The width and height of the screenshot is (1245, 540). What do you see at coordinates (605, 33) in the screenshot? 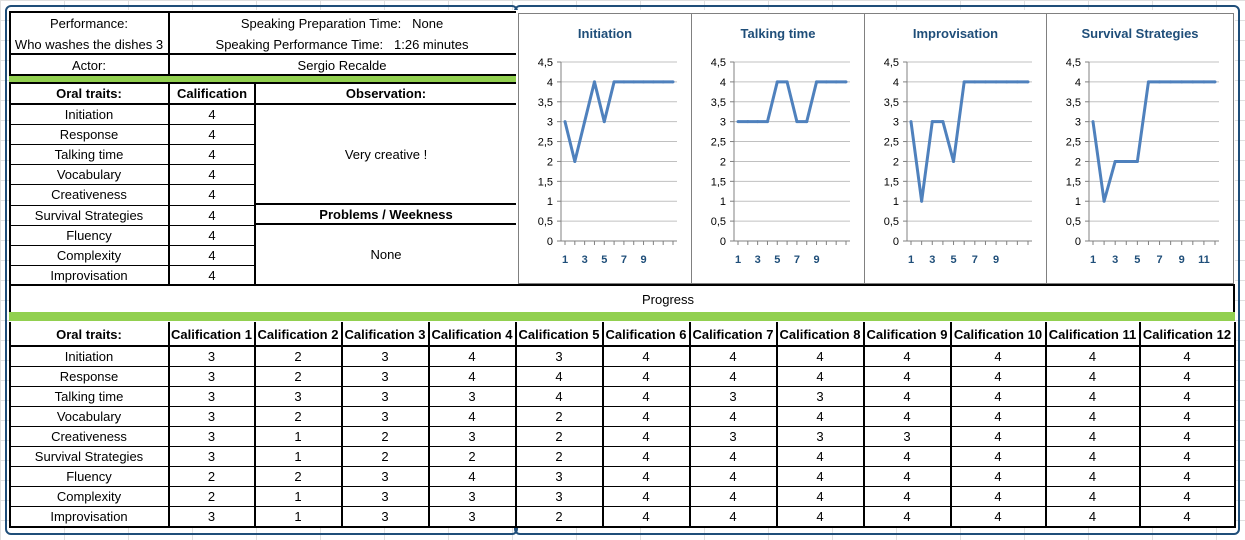
I see `chart-title: Initiation` at bounding box center [605, 33].